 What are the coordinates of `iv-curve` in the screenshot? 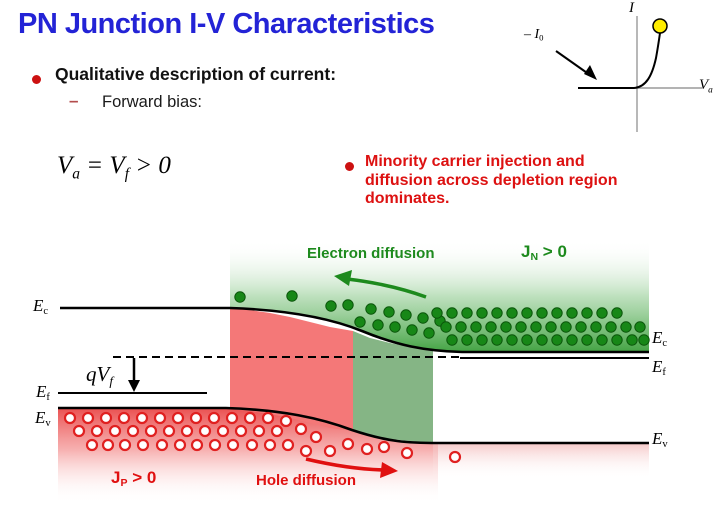 It's located at (619, 60).